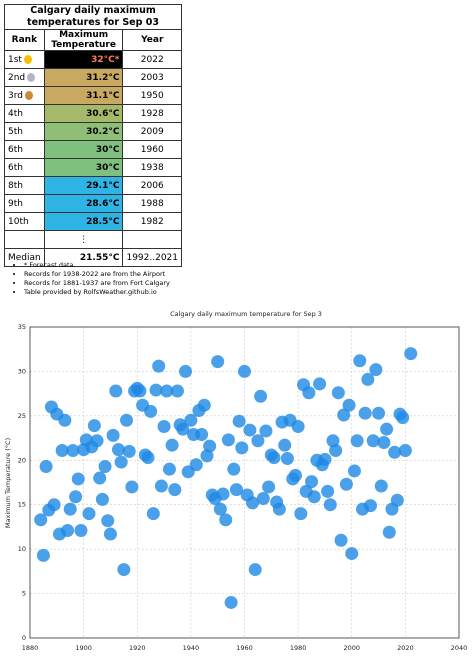 The width and height of the screenshot is (474, 657). What do you see at coordinates (24, 594) in the screenshot?
I see `y-tick-label: 5` at bounding box center [24, 594].